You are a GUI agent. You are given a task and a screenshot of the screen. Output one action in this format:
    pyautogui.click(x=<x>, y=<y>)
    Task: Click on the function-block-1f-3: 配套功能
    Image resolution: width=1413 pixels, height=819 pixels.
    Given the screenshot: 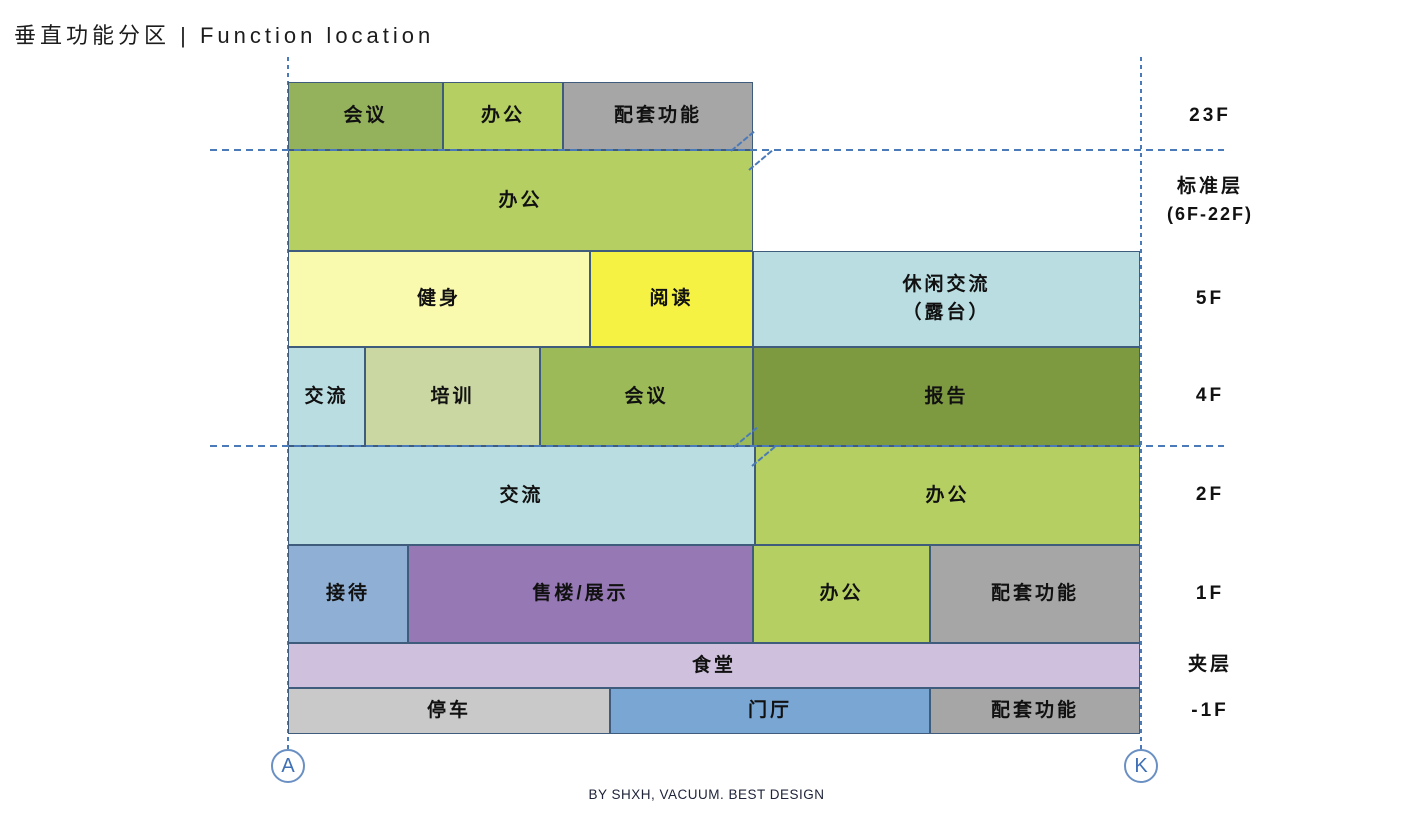 What is the action you would take?
    pyautogui.click(x=1035, y=594)
    